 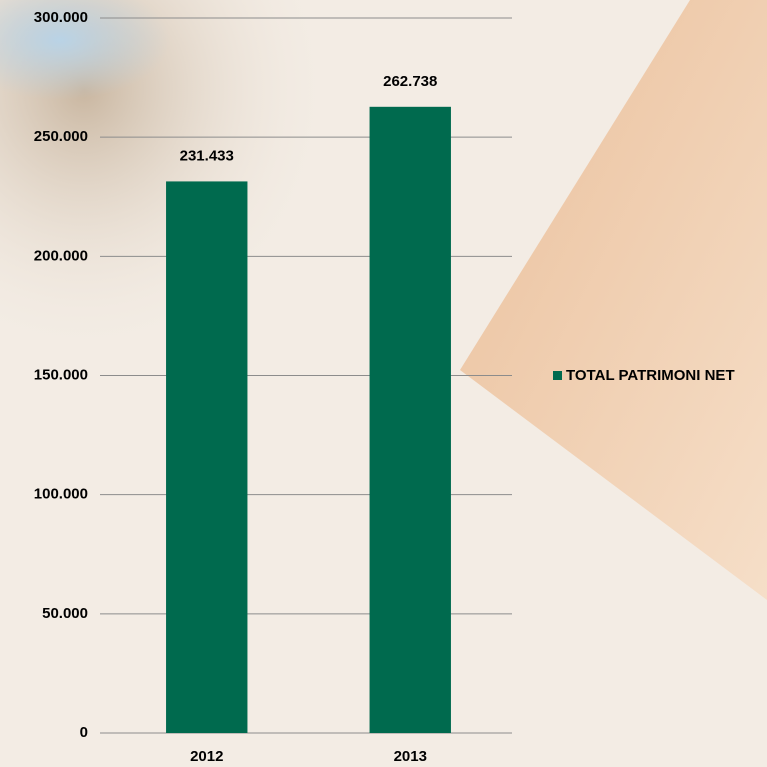 I want to click on x-tick-label: 2013, so click(x=410, y=756).